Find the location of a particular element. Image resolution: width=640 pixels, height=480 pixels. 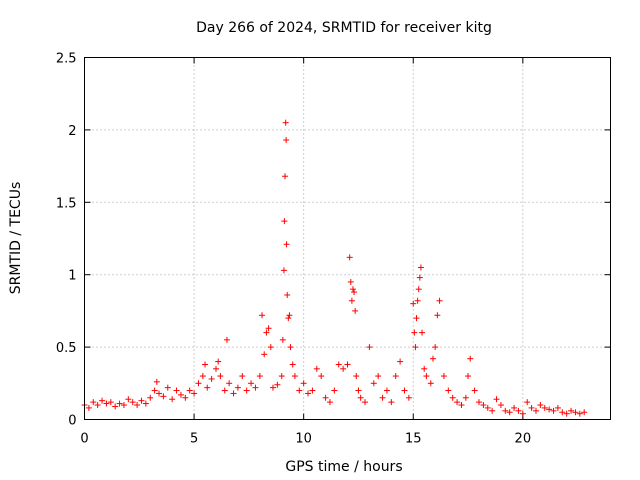

y-tick-label: 1.5 is located at coordinates (66, 203).